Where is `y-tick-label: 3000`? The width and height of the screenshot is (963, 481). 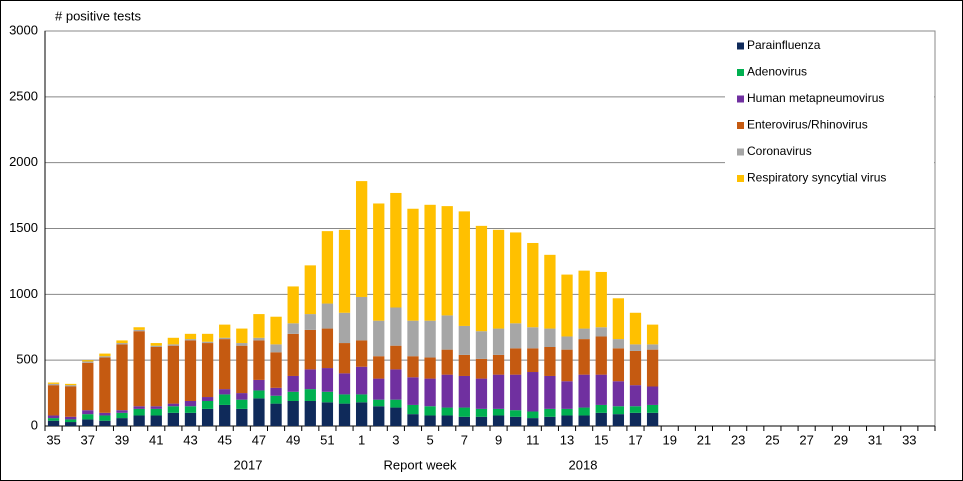 y-tick-label: 3000 is located at coordinates (23, 29).